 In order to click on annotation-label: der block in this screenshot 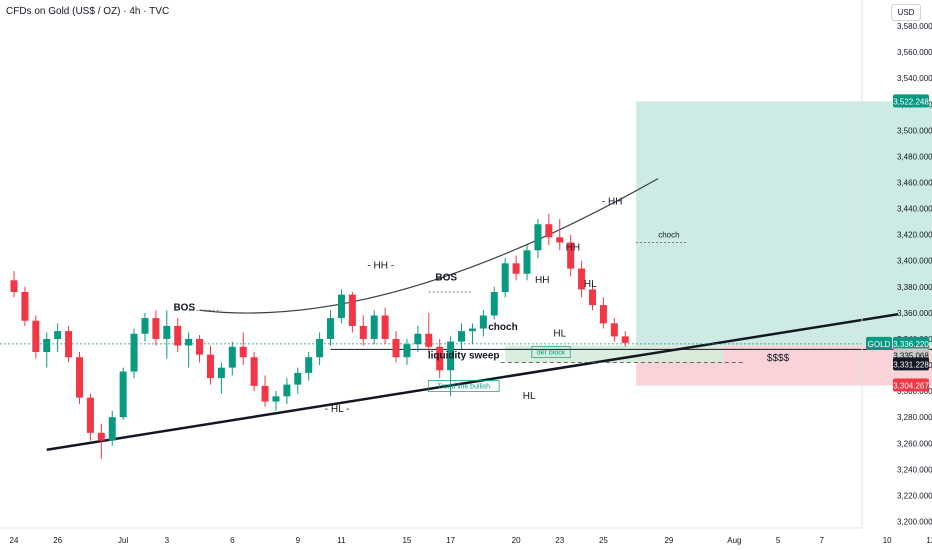, I will do `click(551, 353)`.